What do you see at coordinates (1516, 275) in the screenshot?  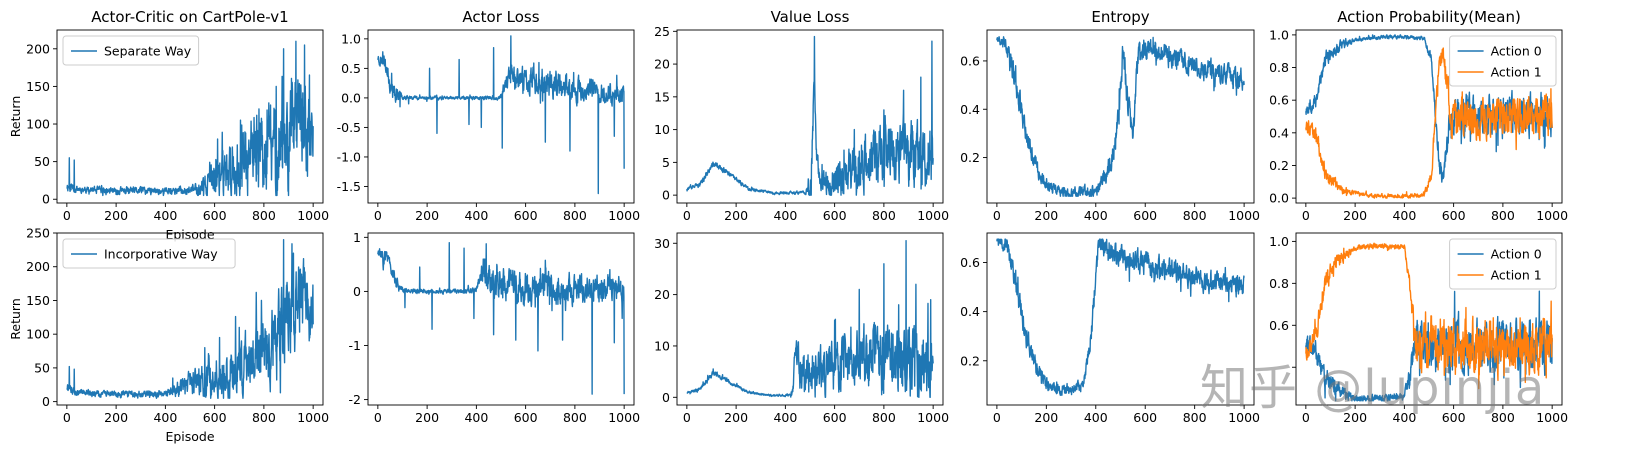 I see `legend-entry: Action 1` at bounding box center [1516, 275].